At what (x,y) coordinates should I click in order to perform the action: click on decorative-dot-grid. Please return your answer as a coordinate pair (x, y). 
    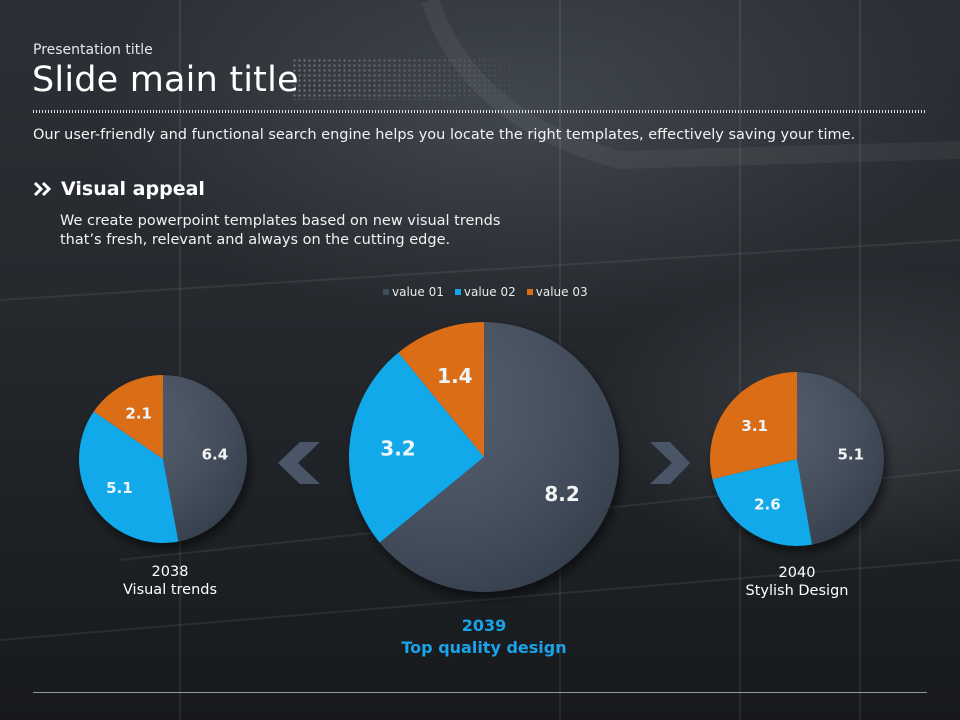
    Looking at the image, I should click on (412, 79).